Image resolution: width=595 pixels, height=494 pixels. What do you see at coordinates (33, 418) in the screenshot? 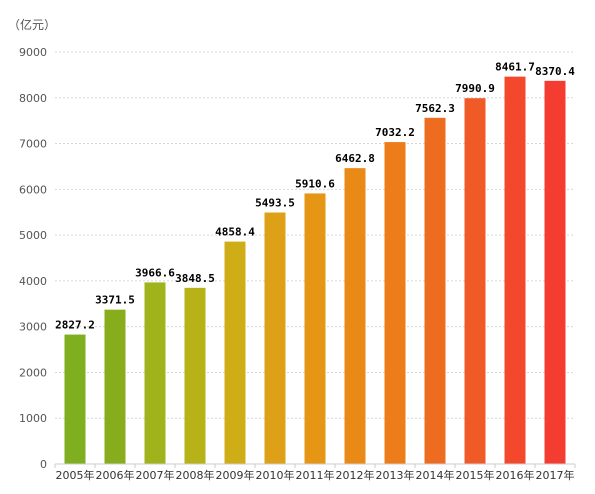
I see `y-tick-label: 1000` at bounding box center [33, 418].